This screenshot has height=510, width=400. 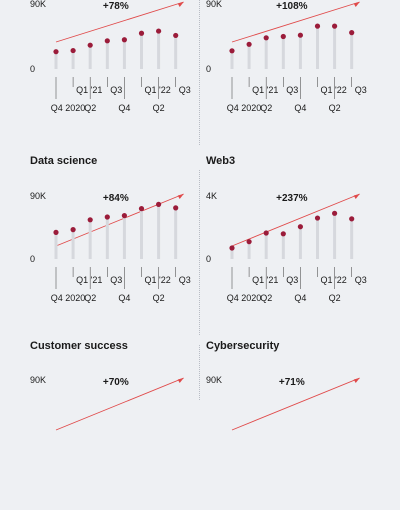 I want to click on chart-title: Web3, so click(x=221, y=161).